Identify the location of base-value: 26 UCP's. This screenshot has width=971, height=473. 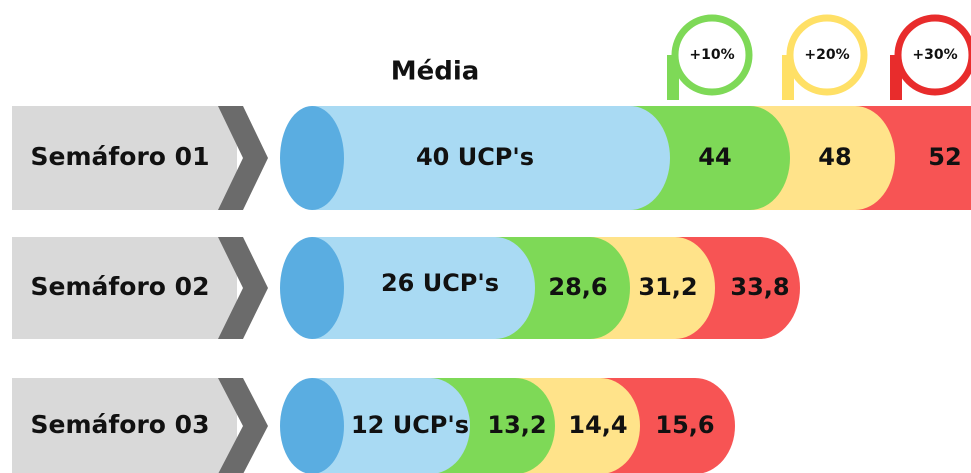
(440, 283).